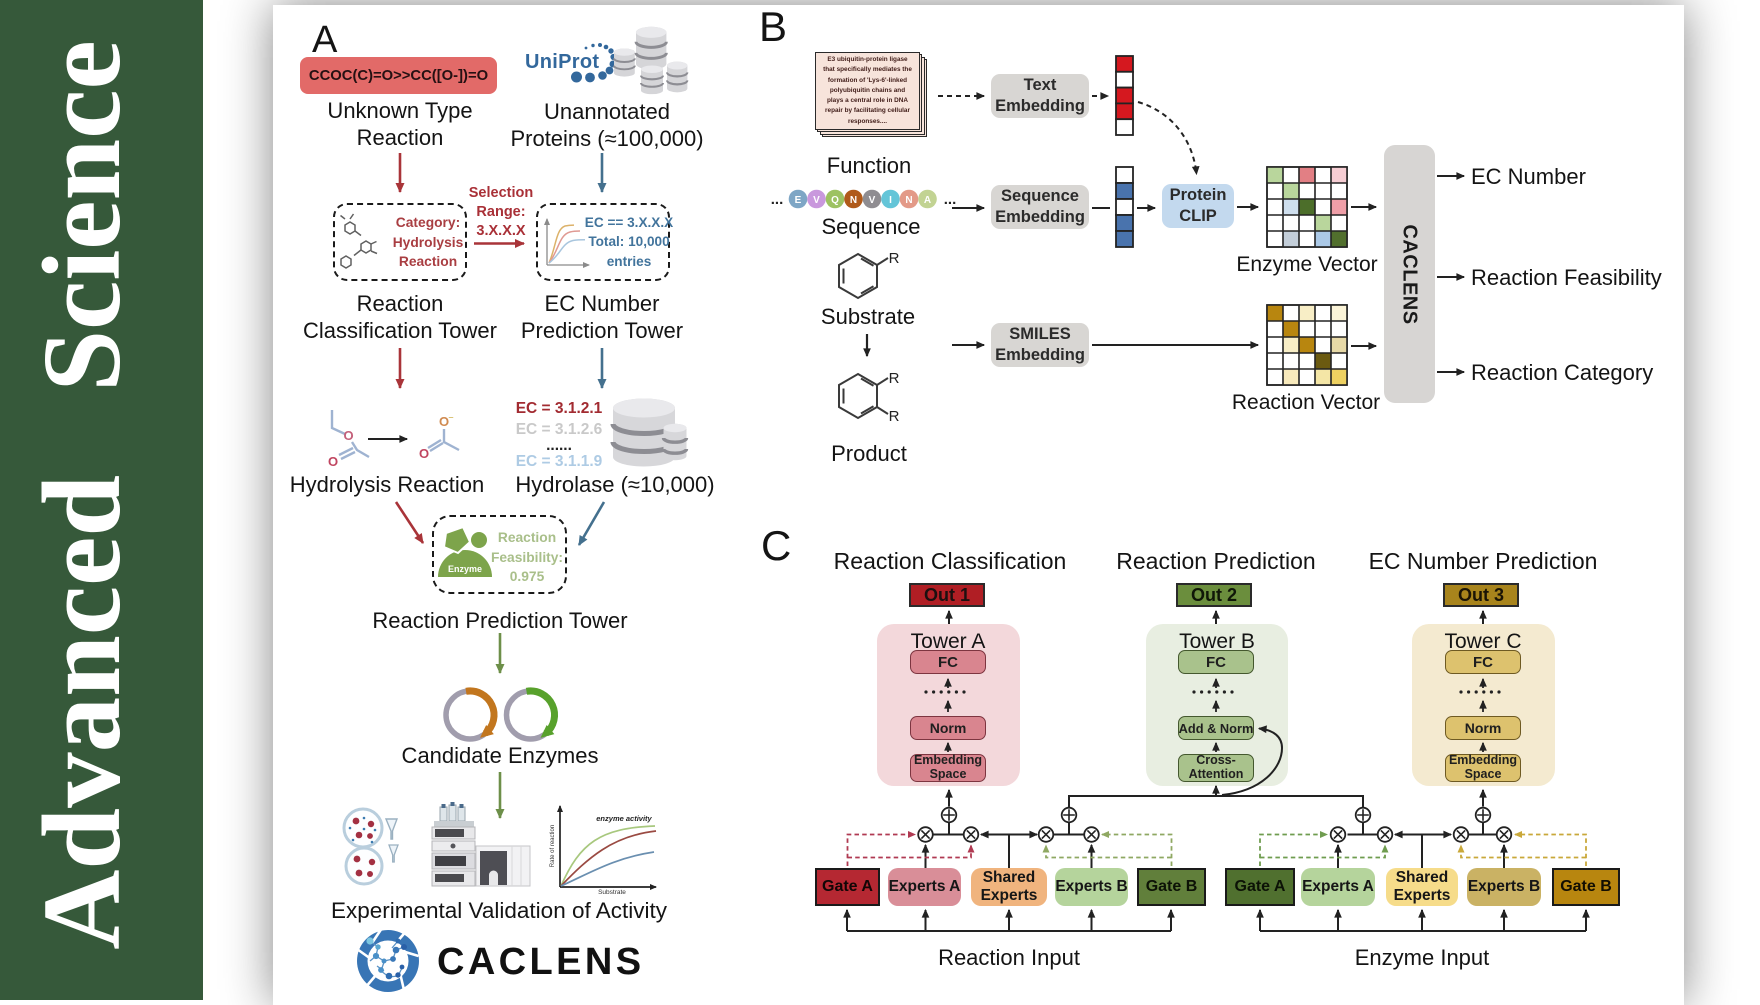  Describe the element at coordinates (927, 200) in the screenshot. I see `svg-text: A` at that location.